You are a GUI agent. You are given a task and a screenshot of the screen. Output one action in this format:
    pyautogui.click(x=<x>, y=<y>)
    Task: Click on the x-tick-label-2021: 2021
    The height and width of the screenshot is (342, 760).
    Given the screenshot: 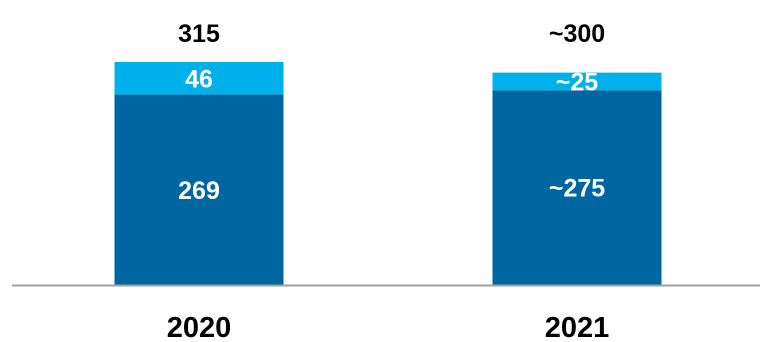 What is the action you would take?
    pyautogui.click(x=577, y=327)
    